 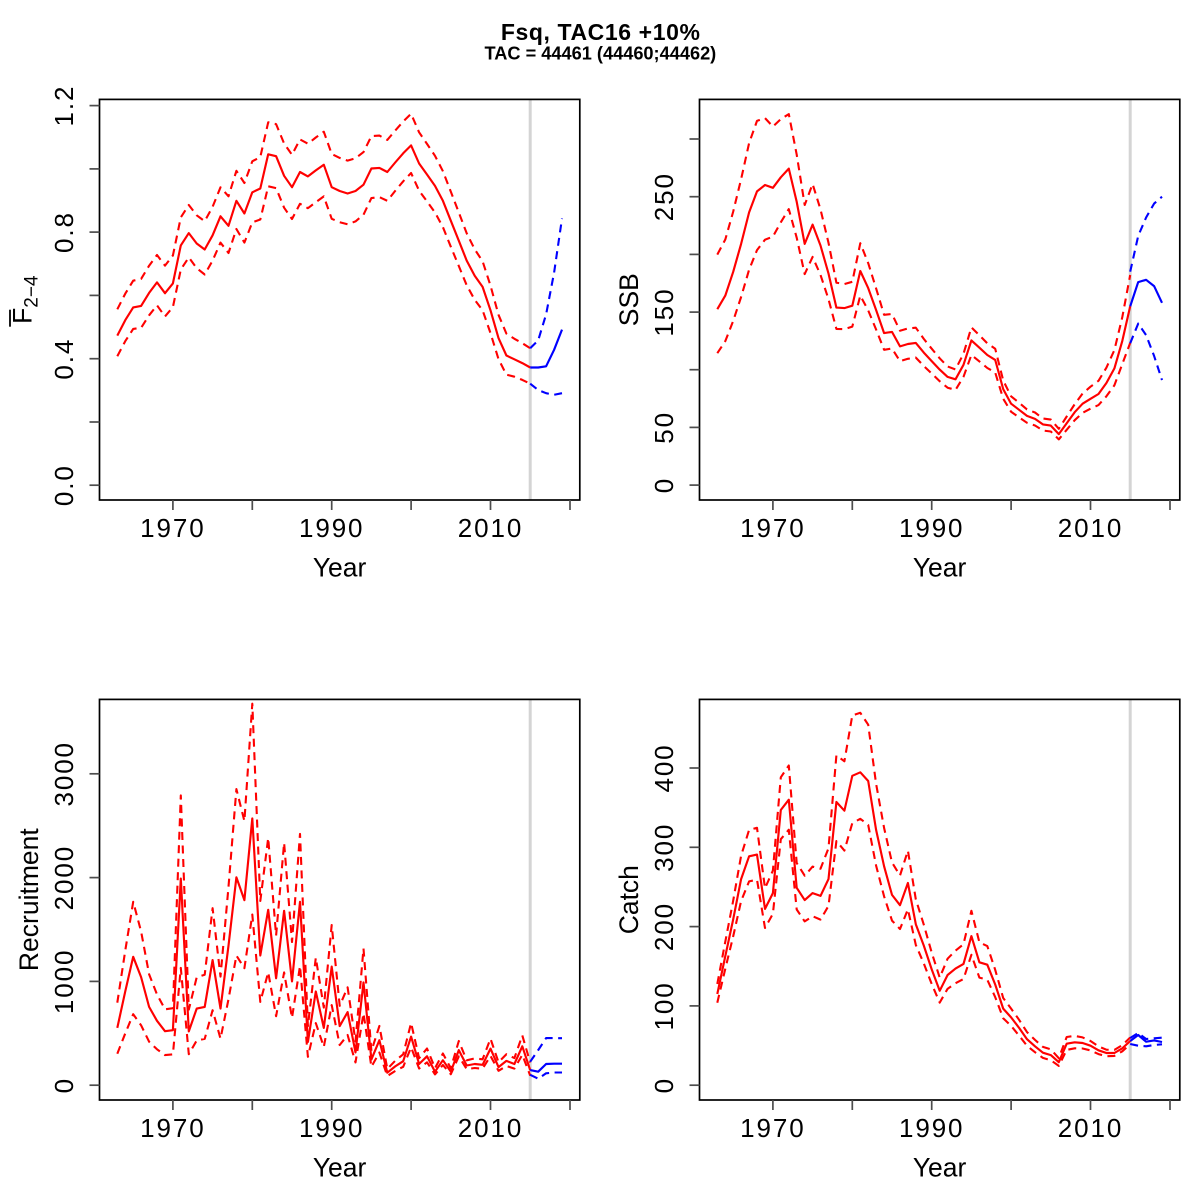 What do you see at coordinates (664, 767) in the screenshot?
I see `svg-text: 400` at bounding box center [664, 767].